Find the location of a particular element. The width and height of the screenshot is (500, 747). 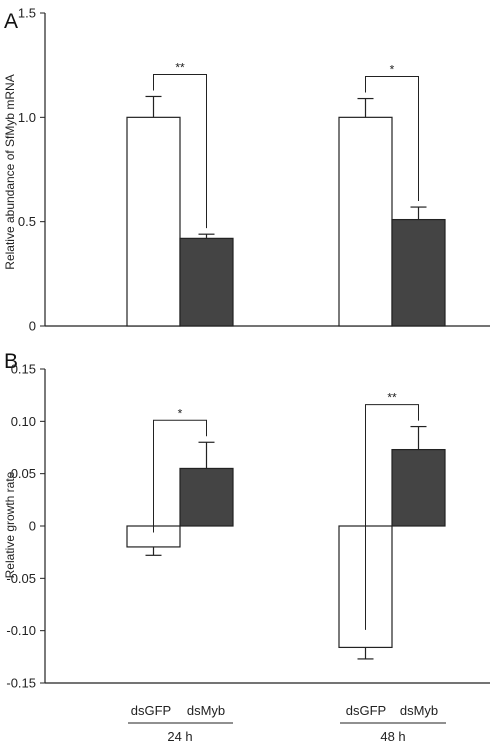

y-tick-label: 1.0 is located at coordinates (27, 117).